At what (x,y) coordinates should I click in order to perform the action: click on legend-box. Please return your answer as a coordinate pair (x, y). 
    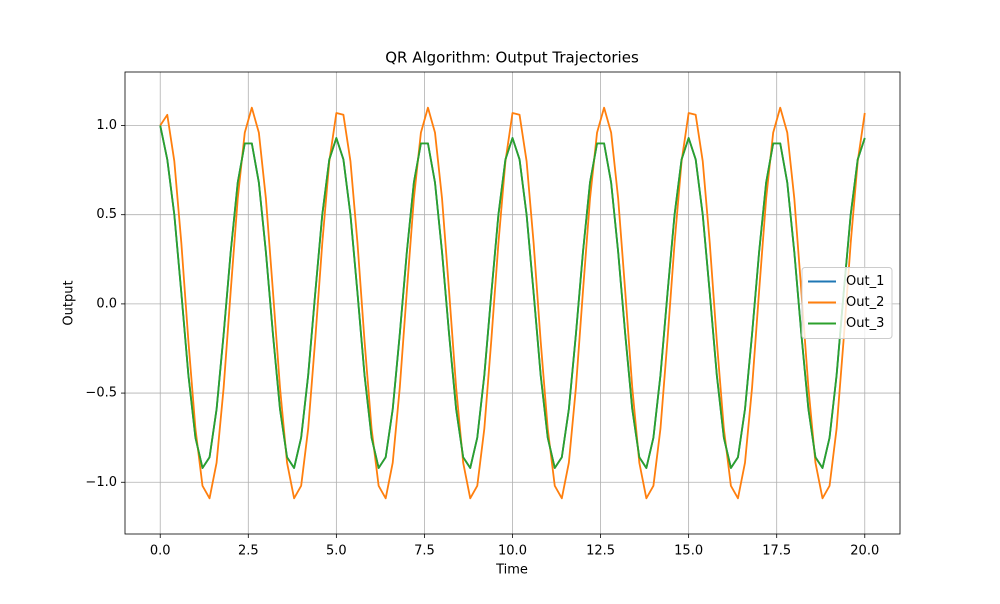
    Looking at the image, I should click on (847, 303).